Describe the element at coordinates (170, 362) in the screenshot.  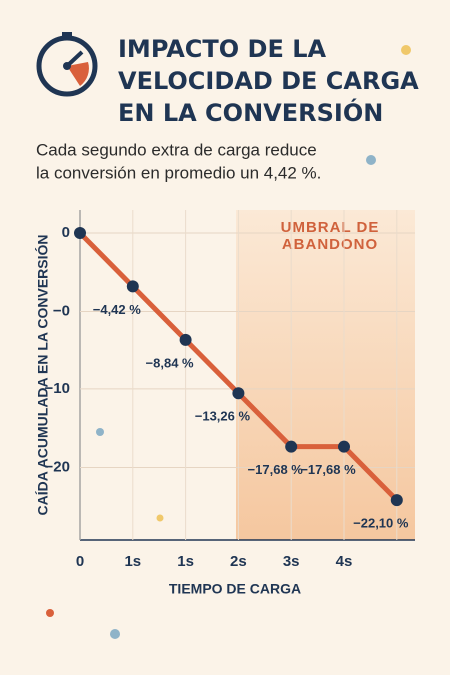
I see `value-label: −8,84 %` at that location.